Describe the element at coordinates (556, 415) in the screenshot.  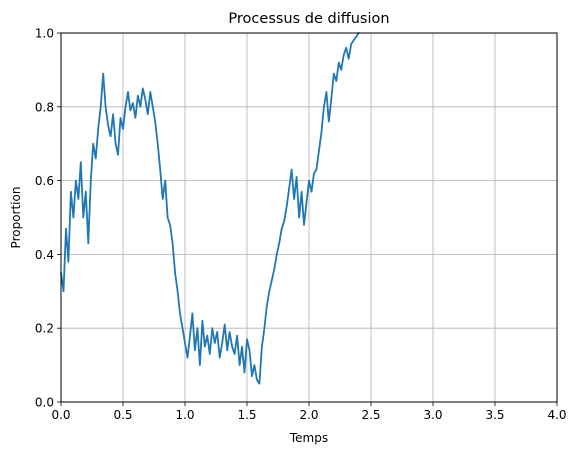
I see `x-tick-label: 4.0` at that location.